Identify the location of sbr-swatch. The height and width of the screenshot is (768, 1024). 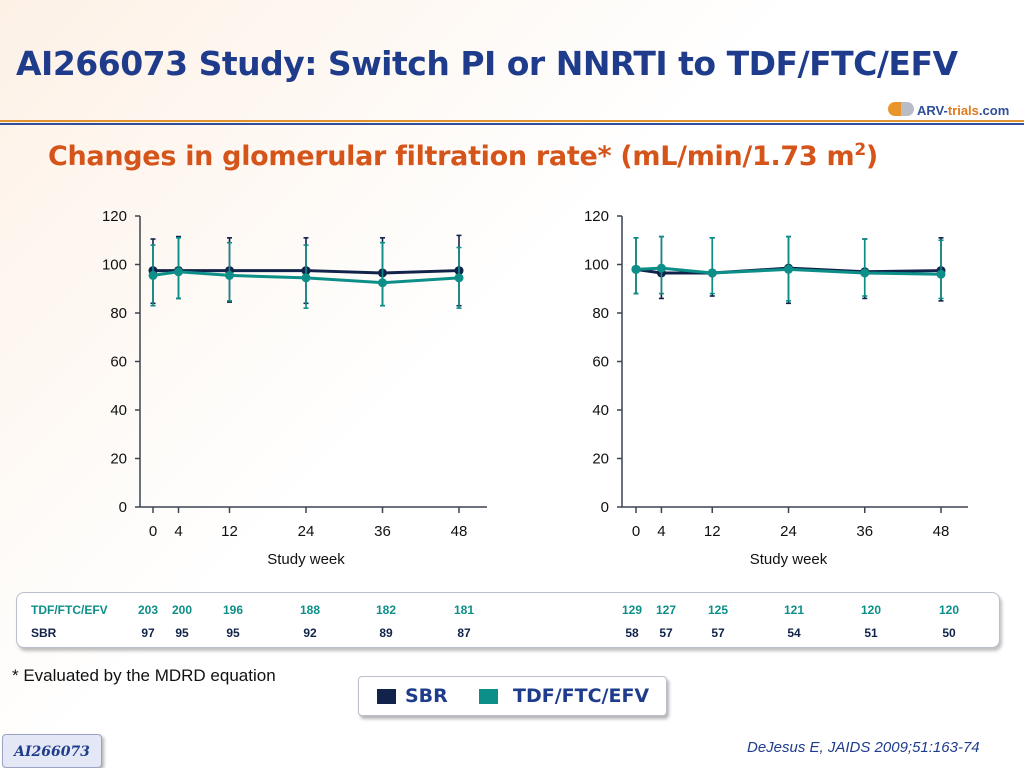
(386, 696).